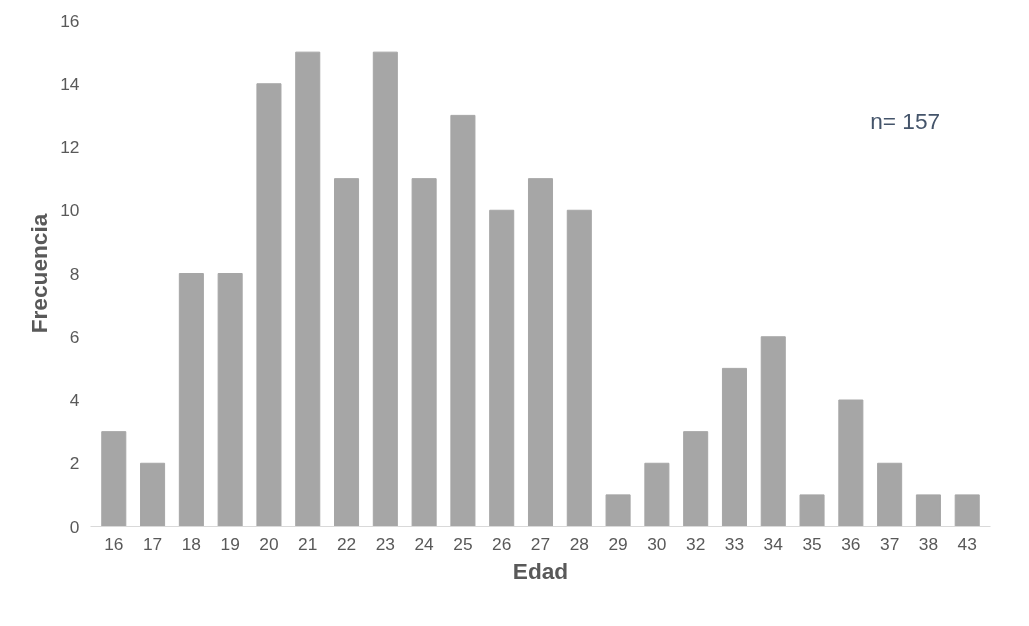 This screenshot has height=626, width=1029. What do you see at coordinates (812, 543) in the screenshot?
I see `x-tick-label: 35` at bounding box center [812, 543].